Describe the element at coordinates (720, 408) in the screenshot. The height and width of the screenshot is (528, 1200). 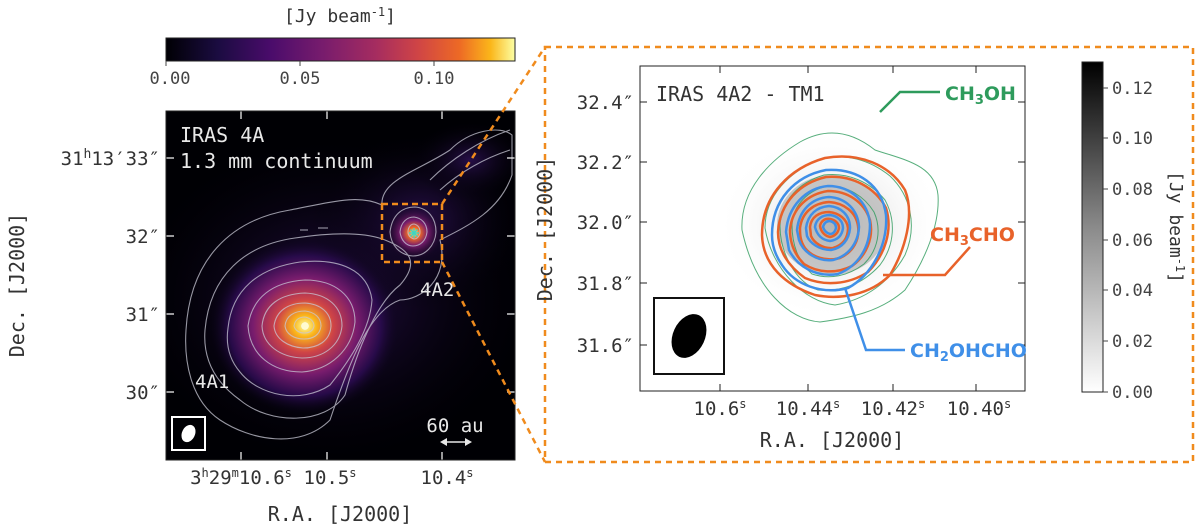
I see `right-x-tick-label: 10.6s` at that location.